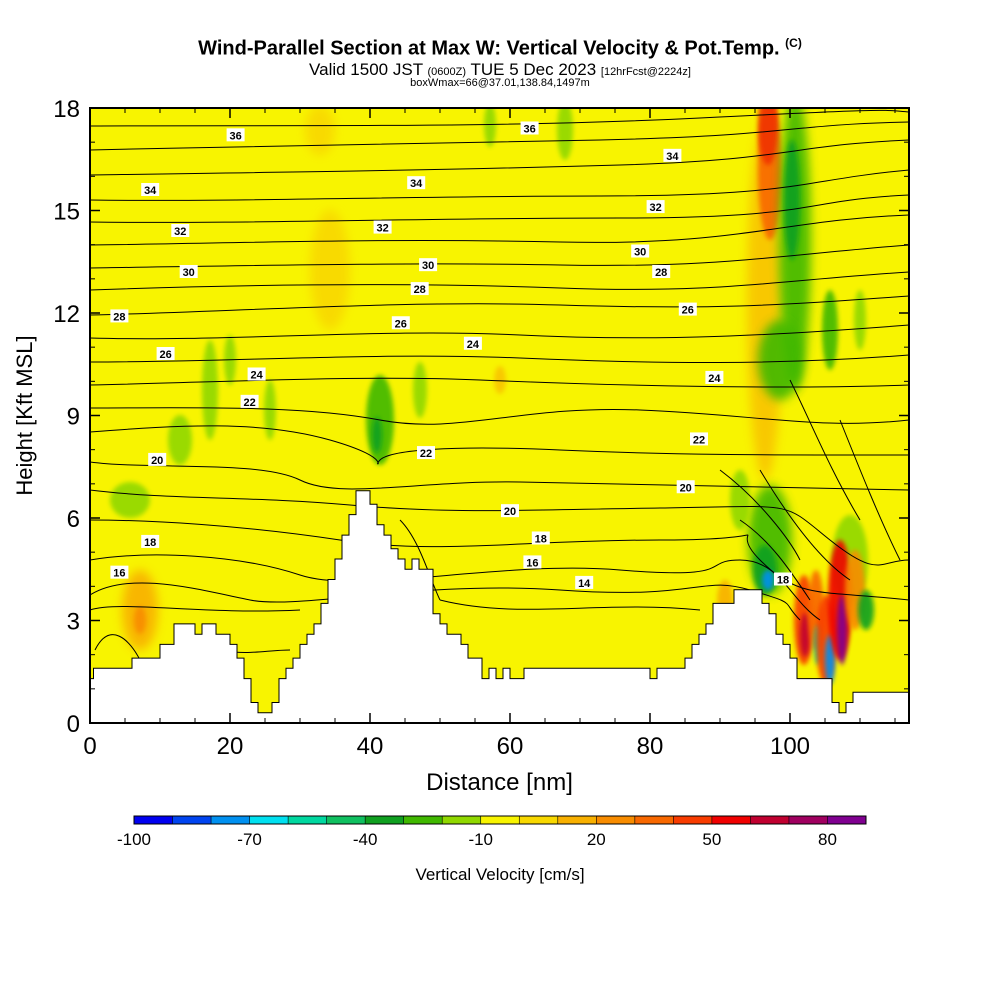  Describe the element at coordinates (500, 874) in the screenshot. I see `colorbar-label: Vertical Velocity [cm/s]` at that location.